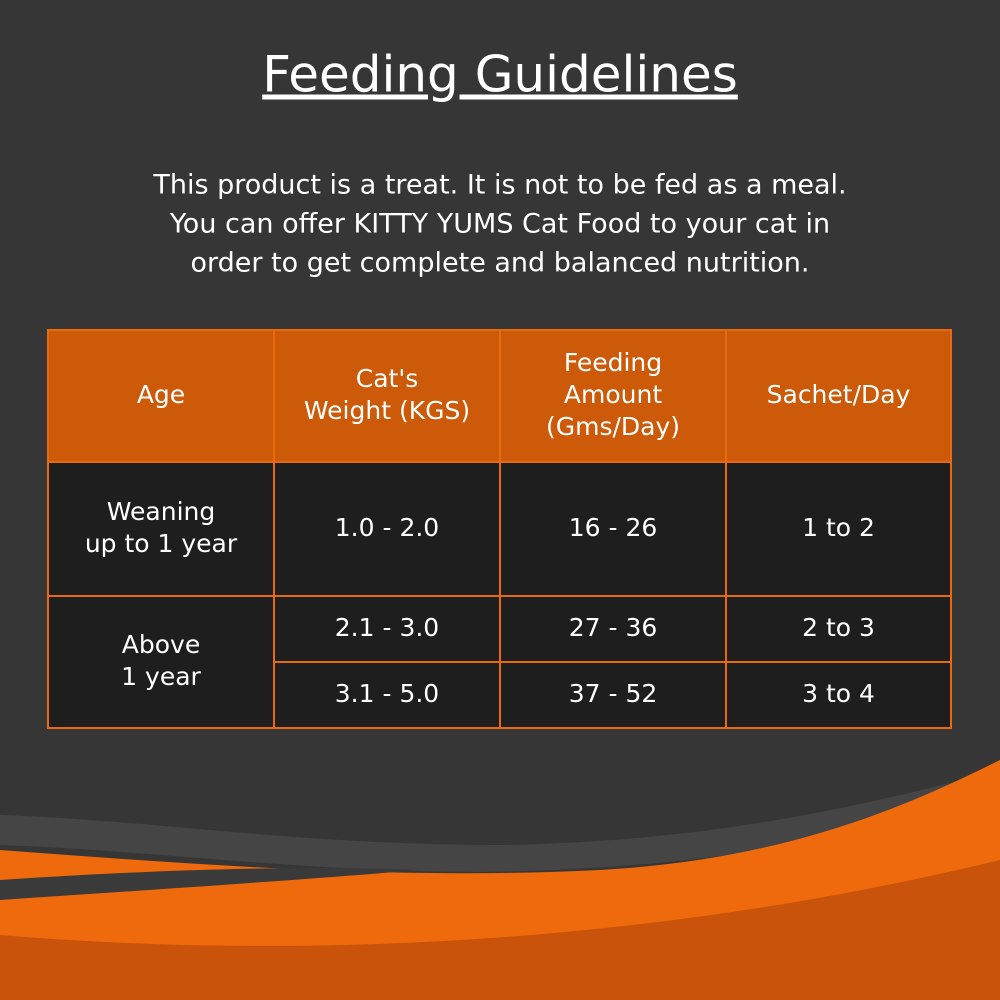 This screenshot has height=1000, width=1000. I want to click on age-cell: Above, so click(161, 644).